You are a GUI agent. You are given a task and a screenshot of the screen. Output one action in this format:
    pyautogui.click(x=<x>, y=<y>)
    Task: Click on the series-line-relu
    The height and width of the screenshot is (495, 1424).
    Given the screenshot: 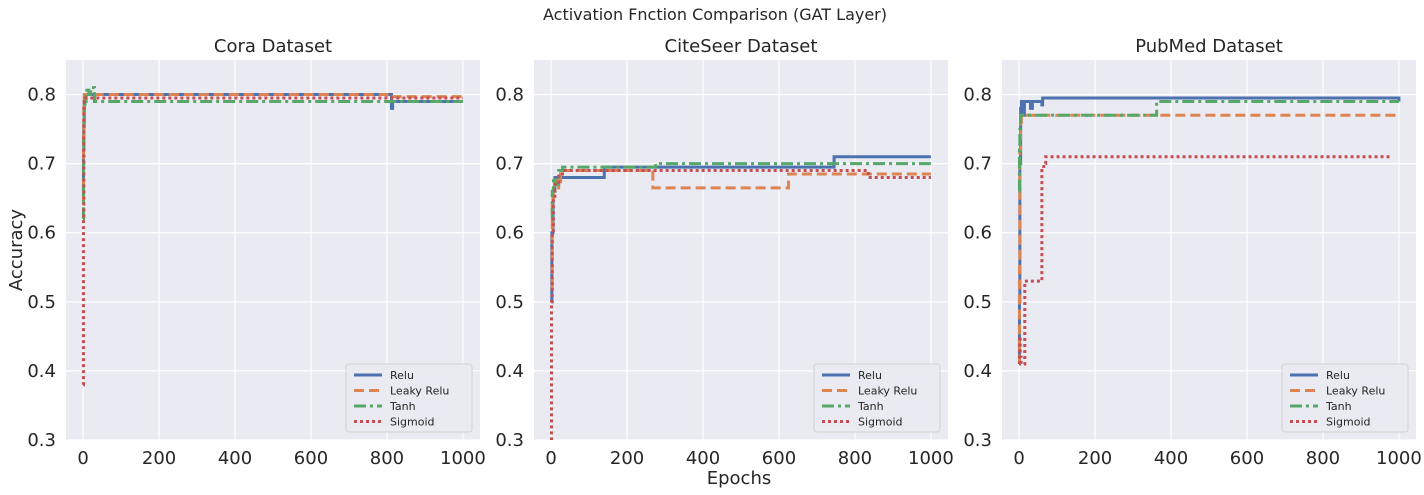 What is the action you would take?
    pyautogui.click(x=740, y=229)
    